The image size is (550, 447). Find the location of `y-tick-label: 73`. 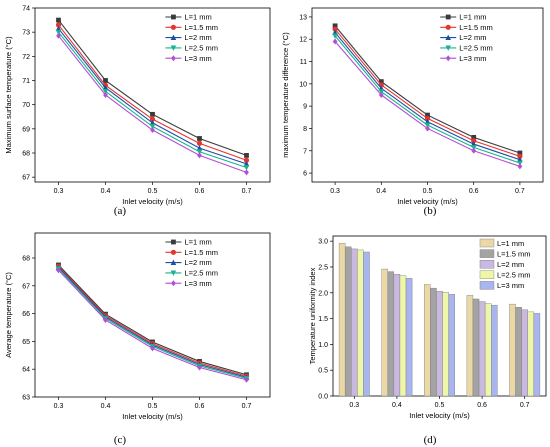

y-tick-label: 73 is located at coordinates (26, 33).